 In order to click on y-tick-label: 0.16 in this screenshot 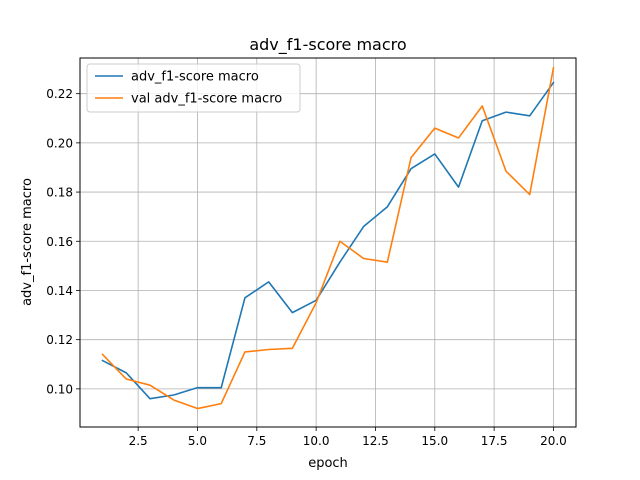, I will do `click(59, 242)`.